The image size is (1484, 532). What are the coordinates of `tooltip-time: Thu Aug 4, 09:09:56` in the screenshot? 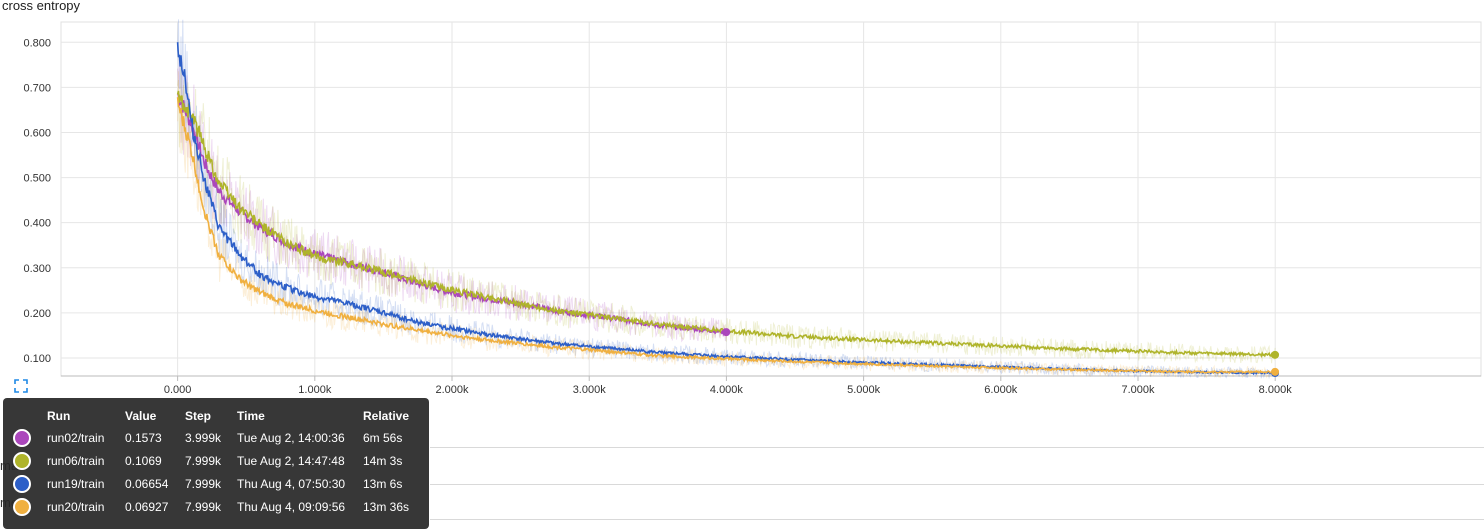 It's located at (291, 506).